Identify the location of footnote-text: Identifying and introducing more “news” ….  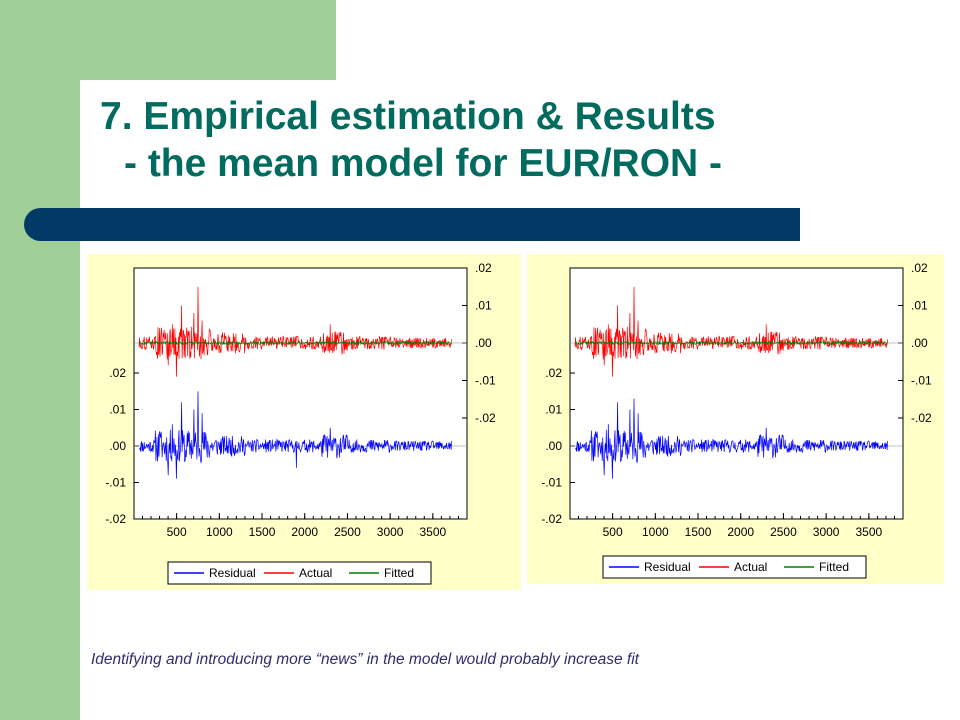
(365, 659).